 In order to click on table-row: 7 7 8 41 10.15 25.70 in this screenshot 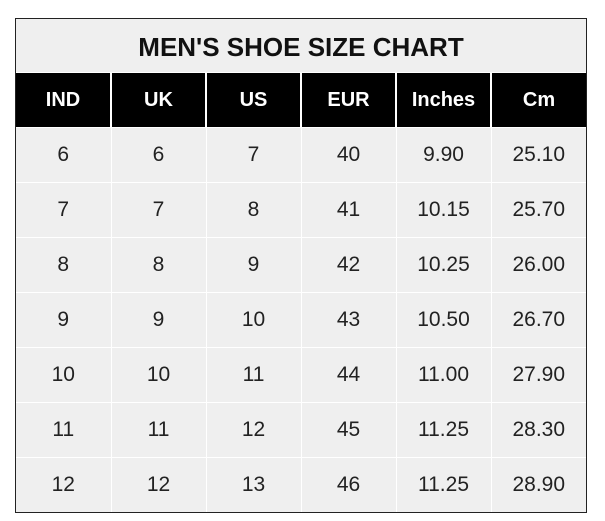, I will do `click(301, 210)`.